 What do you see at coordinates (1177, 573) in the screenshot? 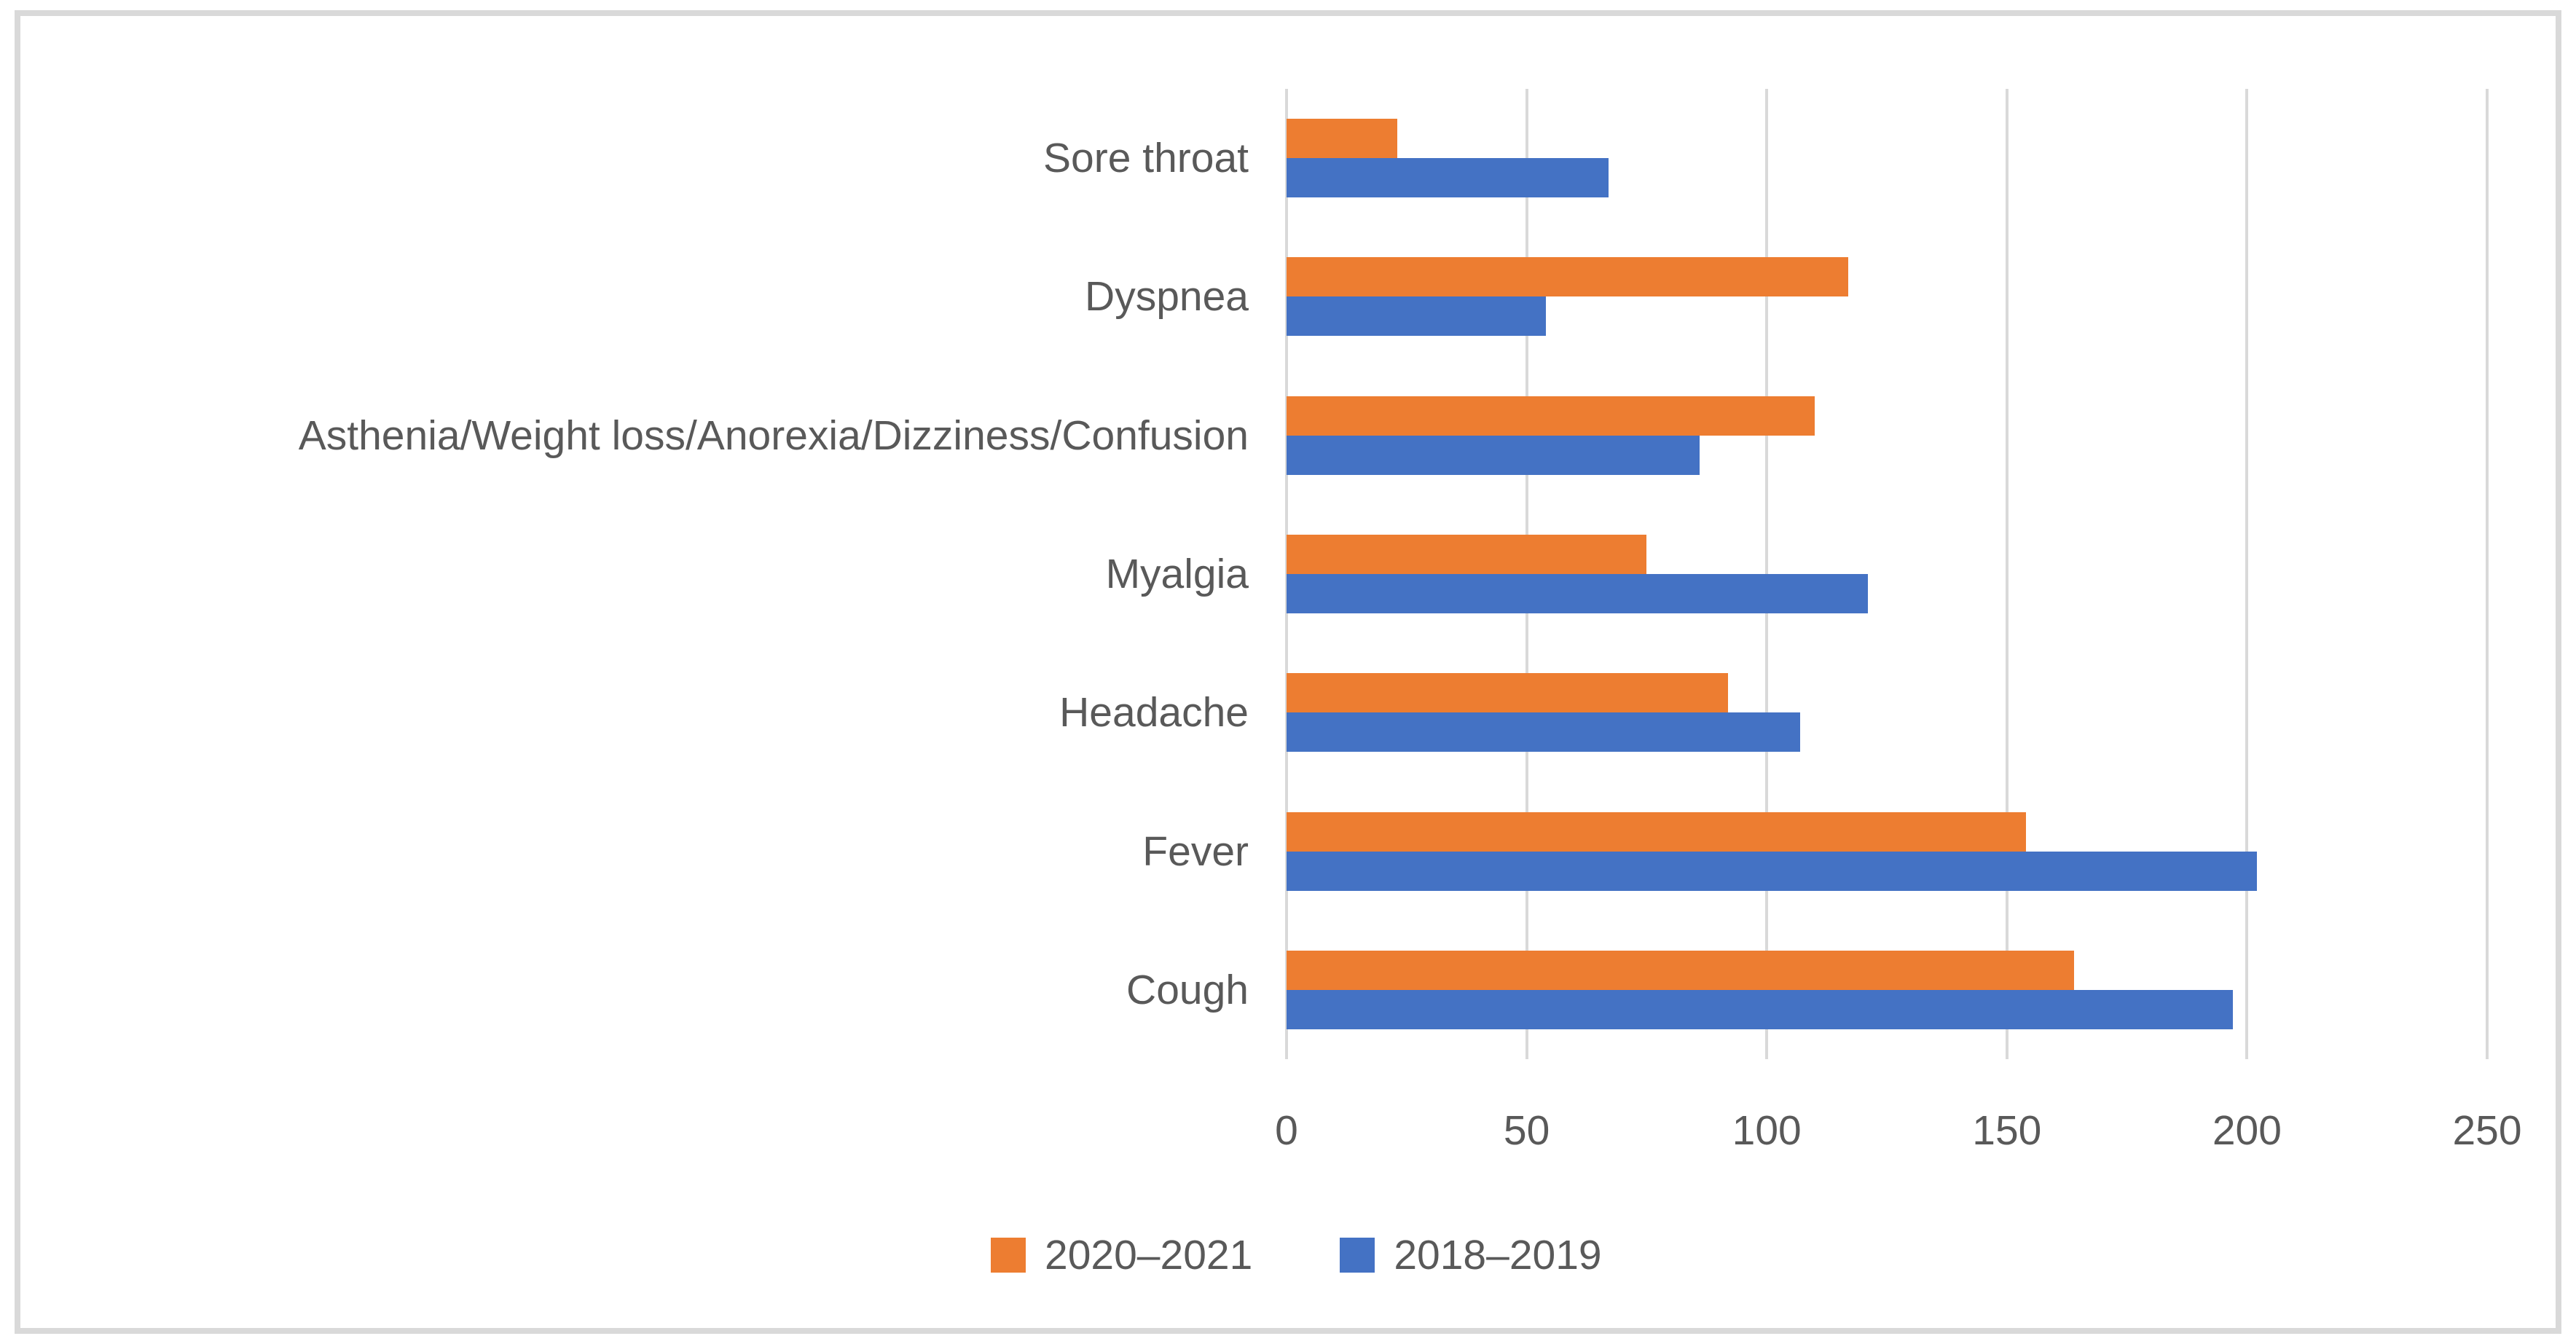
I see `category-label: Myalgia` at bounding box center [1177, 573].